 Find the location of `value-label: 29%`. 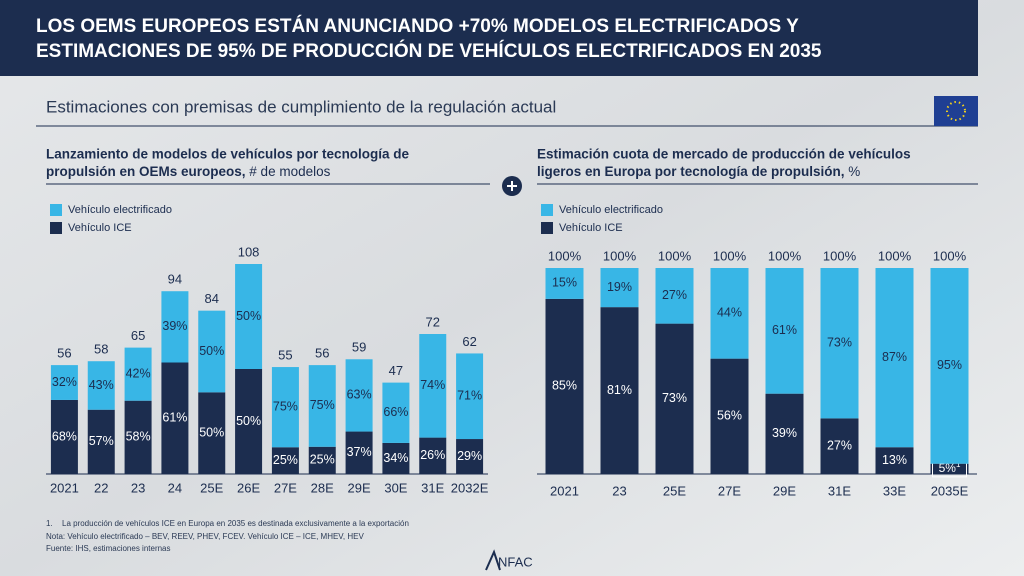

value-label: 29% is located at coordinates (469, 456).